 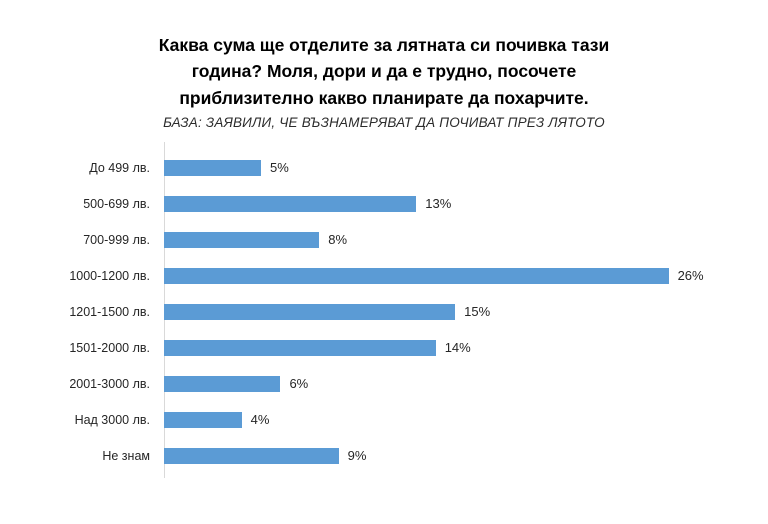 What do you see at coordinates (338, 240) in the screenshot?
I see `value-label: 8%` at bounding box center [338, 240].